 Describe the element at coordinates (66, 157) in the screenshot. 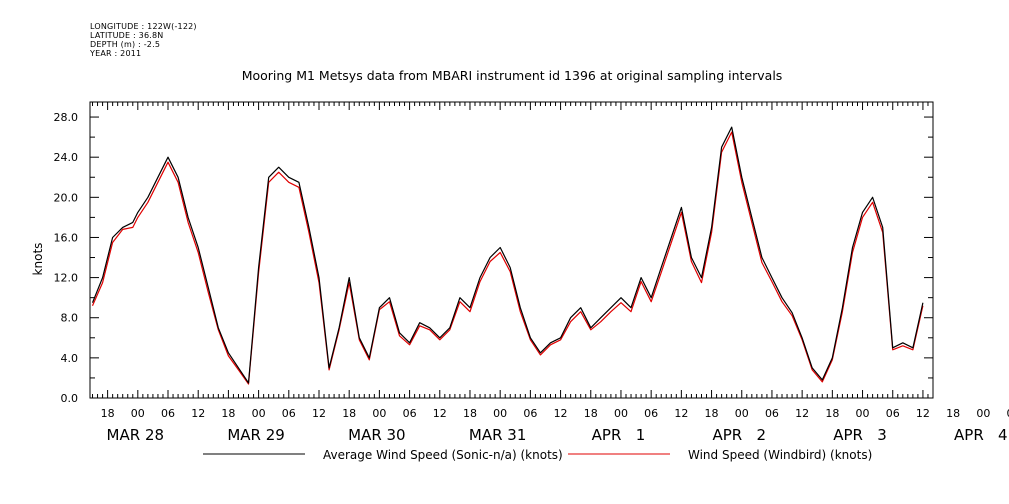

I see `y-tick-label: 24.0` at that location.